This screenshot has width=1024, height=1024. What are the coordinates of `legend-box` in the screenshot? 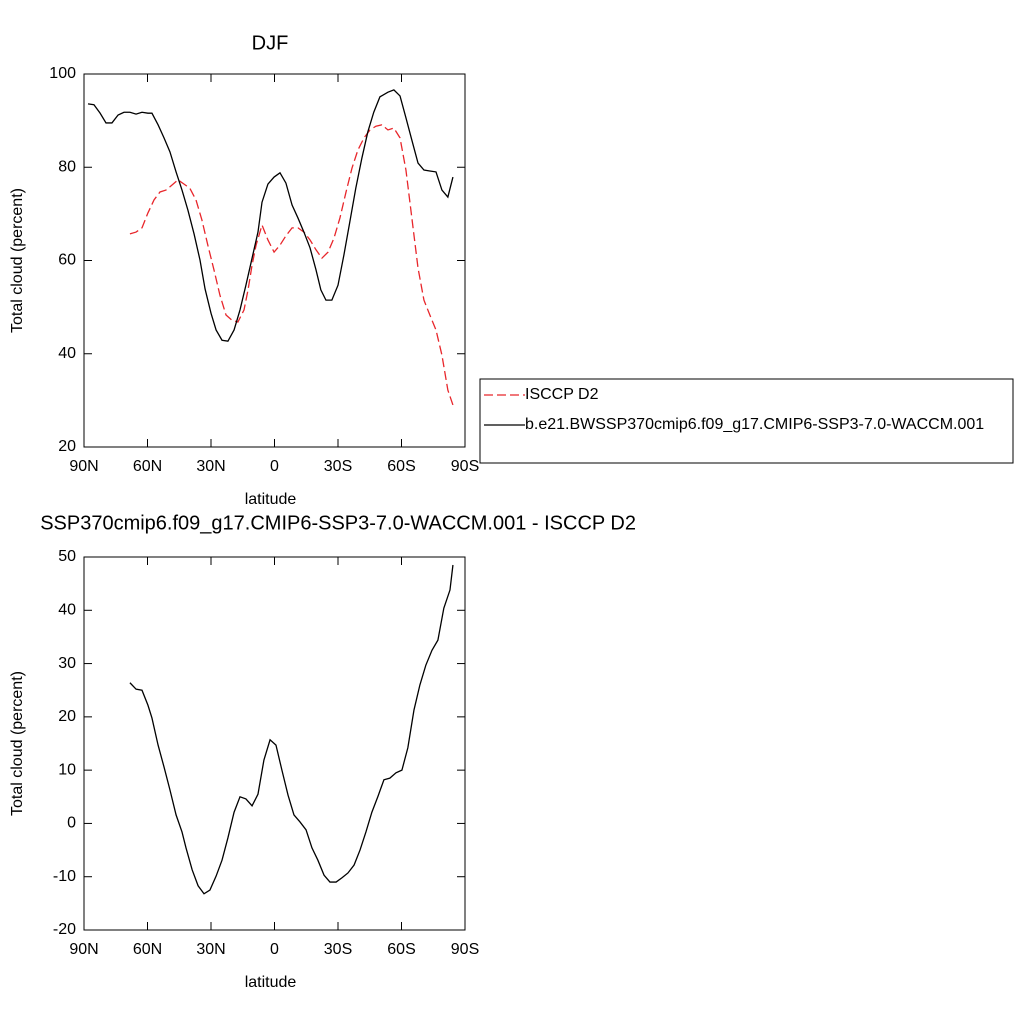 It's located at (746, 421).